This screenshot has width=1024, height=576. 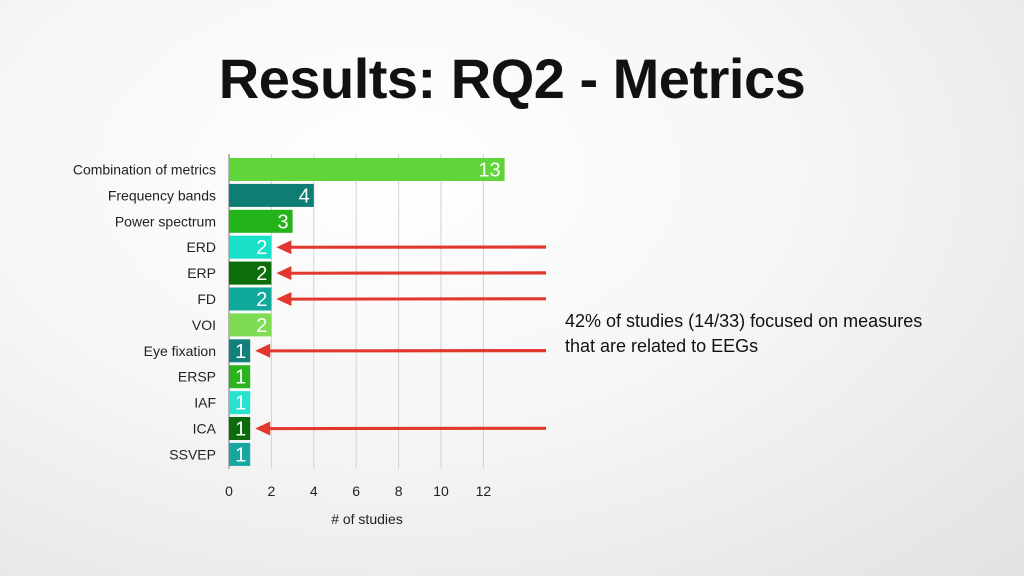 I want to click on data-label: 3, so click(x=282, y=222).